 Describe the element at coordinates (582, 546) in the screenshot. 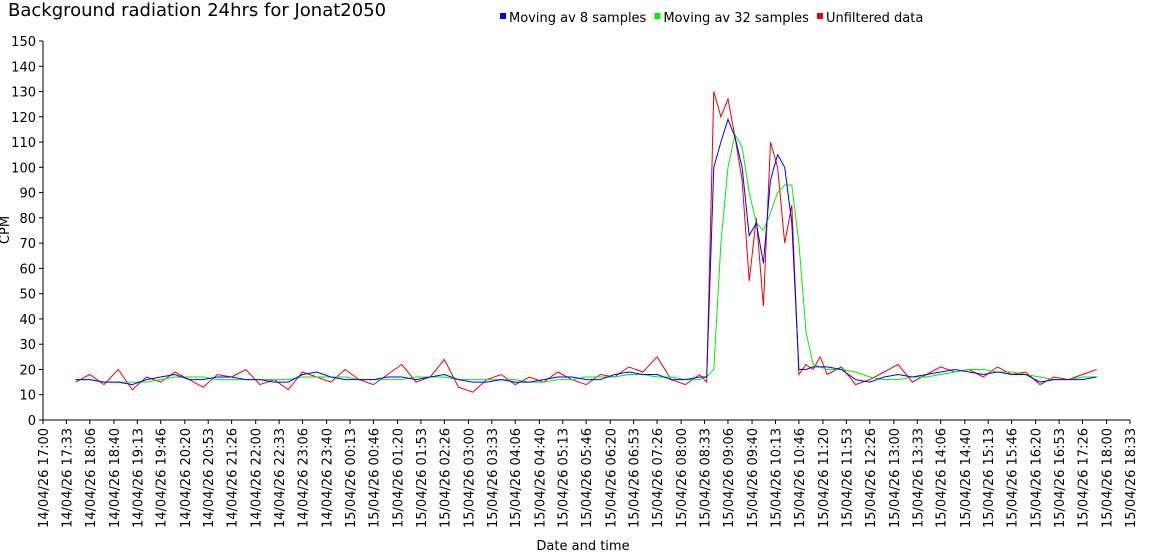

I see `x-axis-label: Date and time` at that location.